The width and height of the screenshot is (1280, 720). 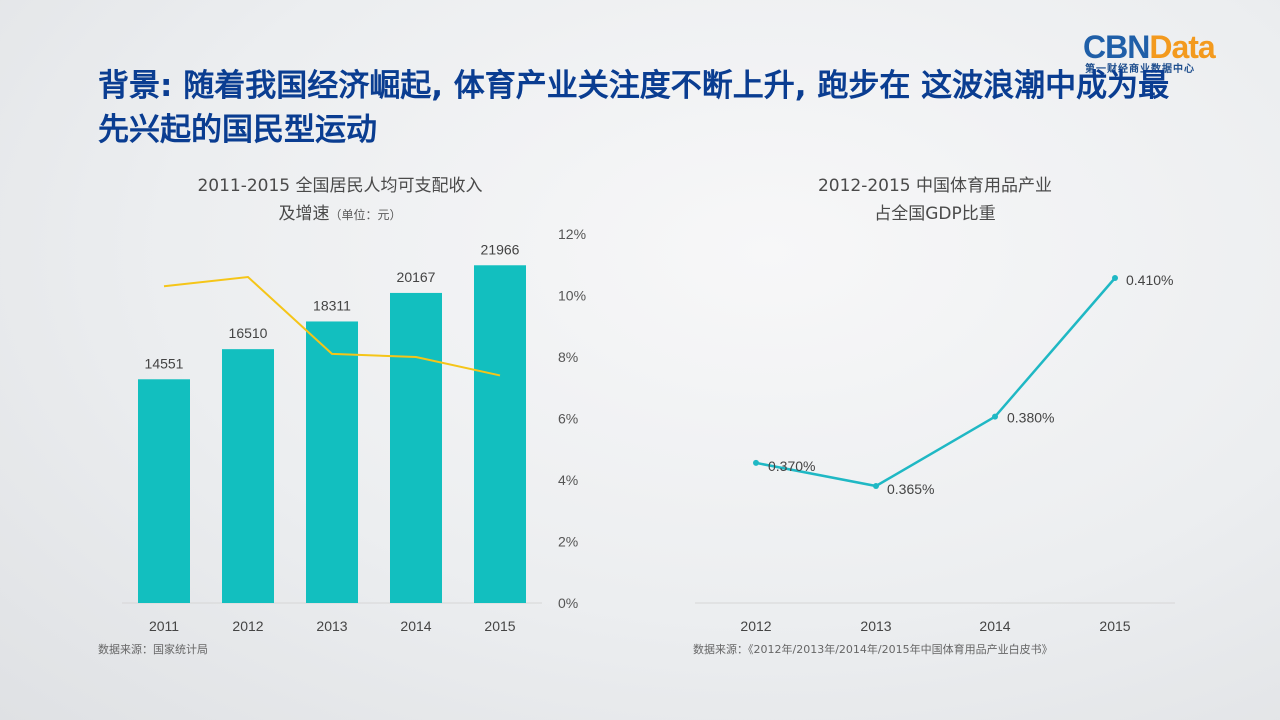 What do you see at coordinates (1115, 278) in the screenshot?
I see `gdp-share-point-2015` at bounding box center [1115, 278].